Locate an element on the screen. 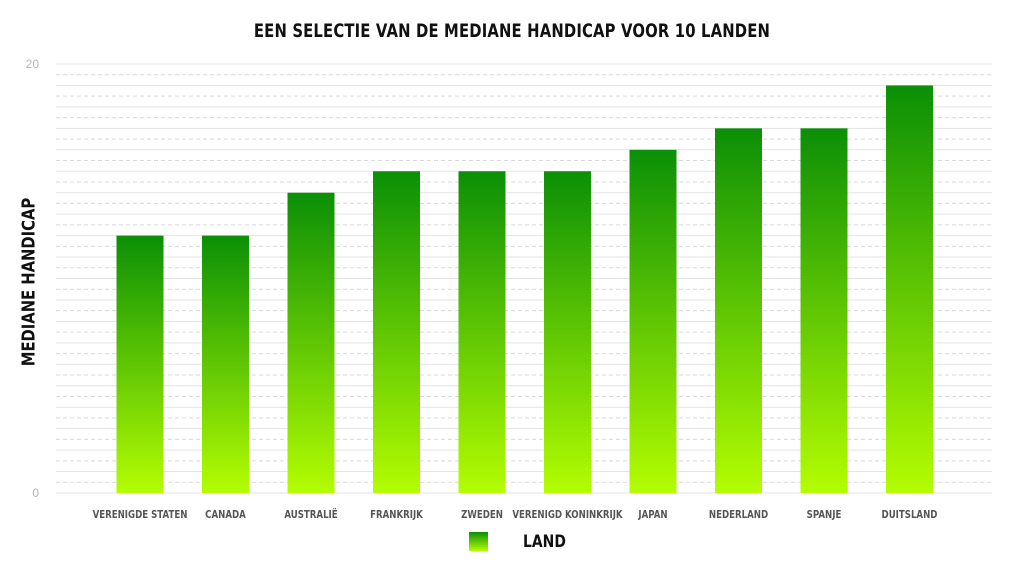 The width and height of the screenshot is (1024, 583). x-tick-label: CANADA is located at coordinates (225, 515).